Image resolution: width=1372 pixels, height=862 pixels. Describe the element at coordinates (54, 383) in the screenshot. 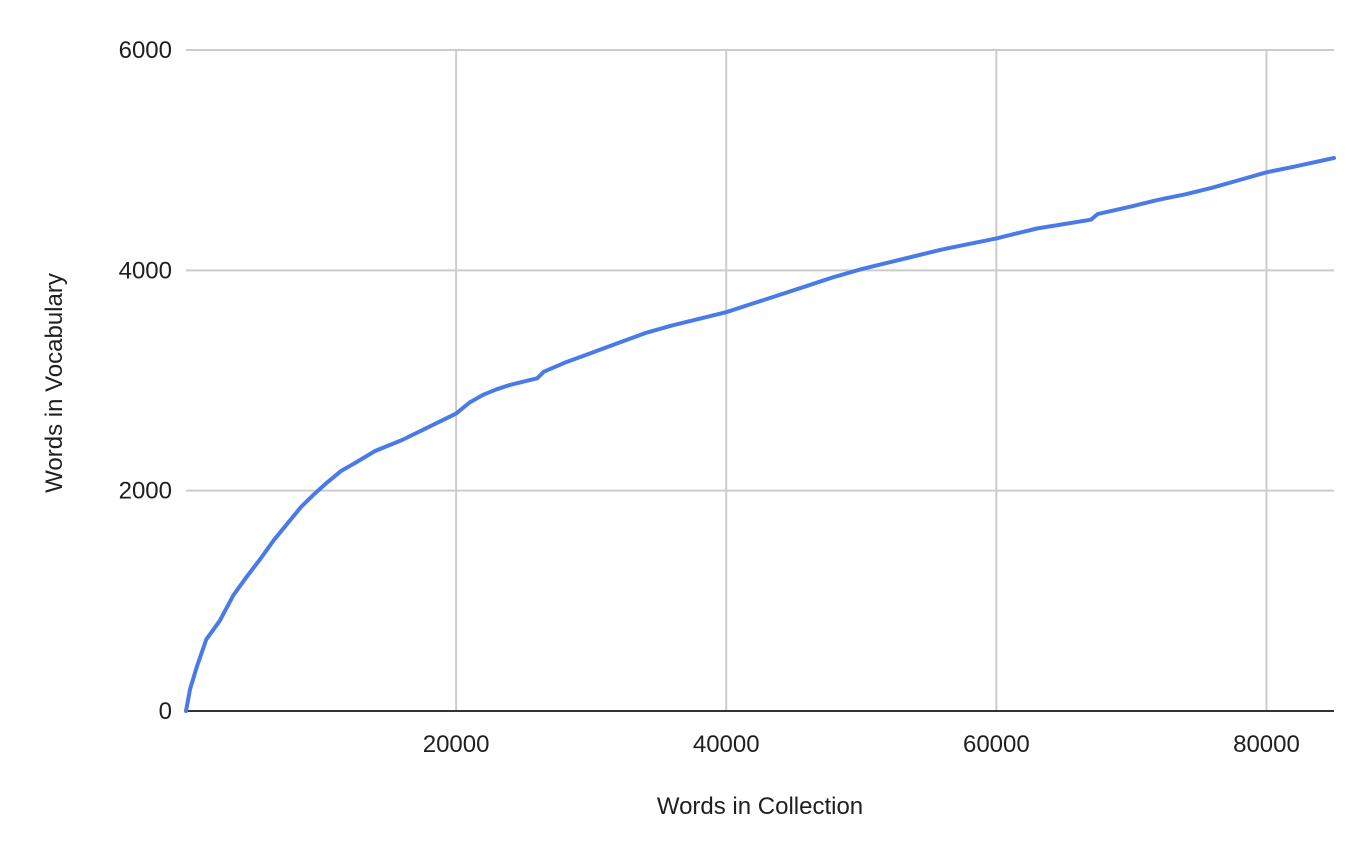

I see `y-axis-title: Words in Vocabulary` at that location.